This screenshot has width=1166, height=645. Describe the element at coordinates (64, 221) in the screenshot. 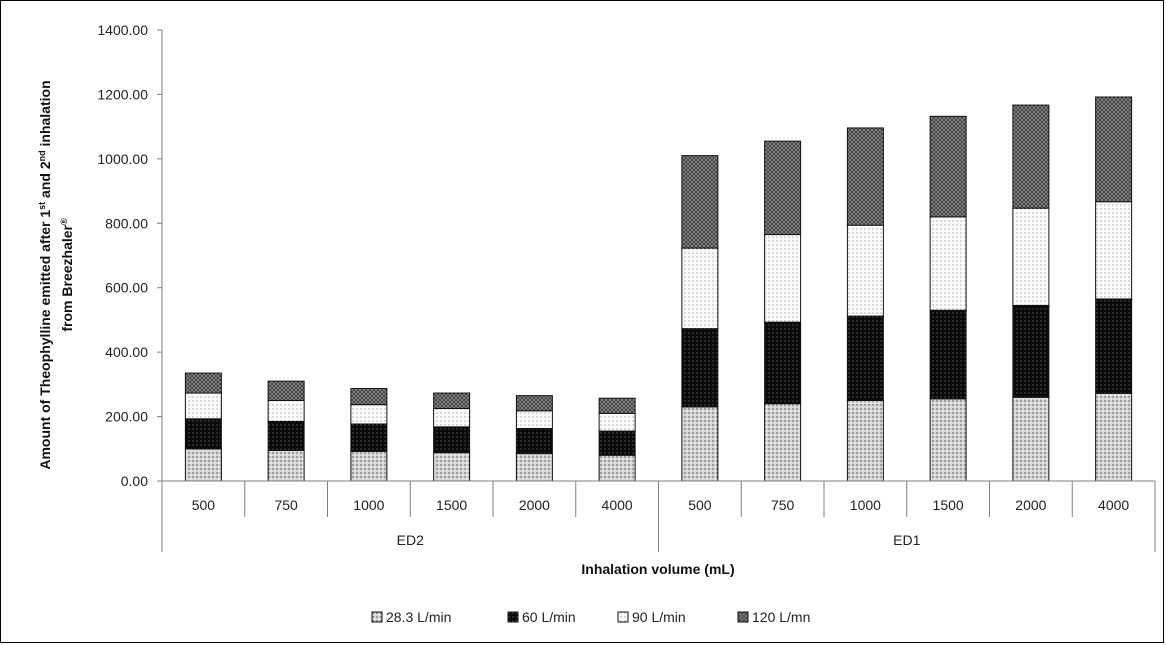

I see `y-title-superscript: ®` at that location.